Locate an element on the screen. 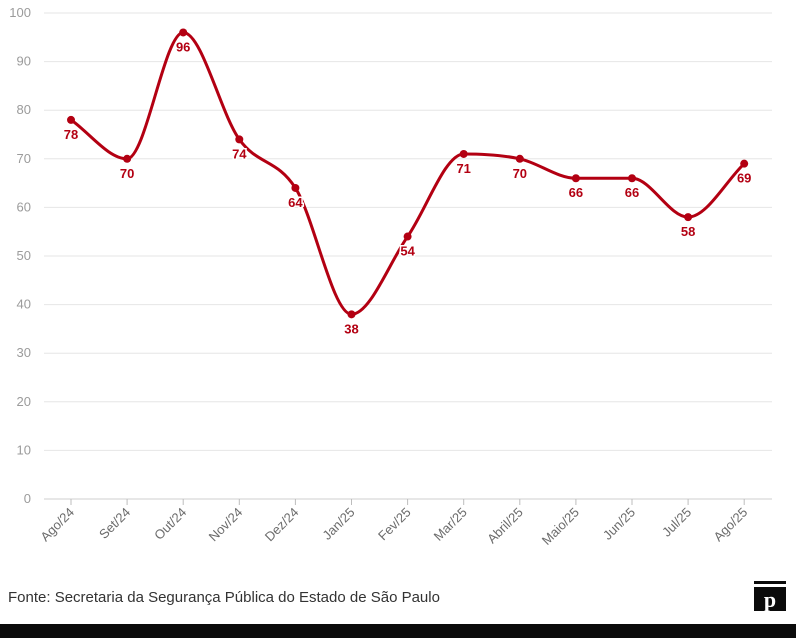  y-tick-label: 40 is located at coordinates (24, 304).